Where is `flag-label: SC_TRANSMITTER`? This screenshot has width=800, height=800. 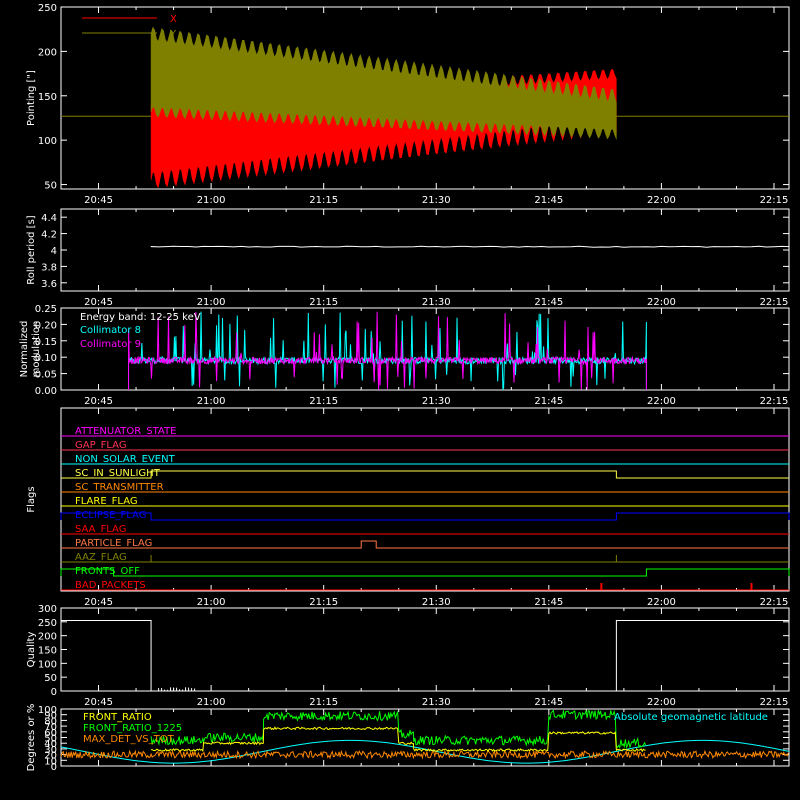
flag-label: SC_TRANSMITTER is located at coordinates (119, 487).